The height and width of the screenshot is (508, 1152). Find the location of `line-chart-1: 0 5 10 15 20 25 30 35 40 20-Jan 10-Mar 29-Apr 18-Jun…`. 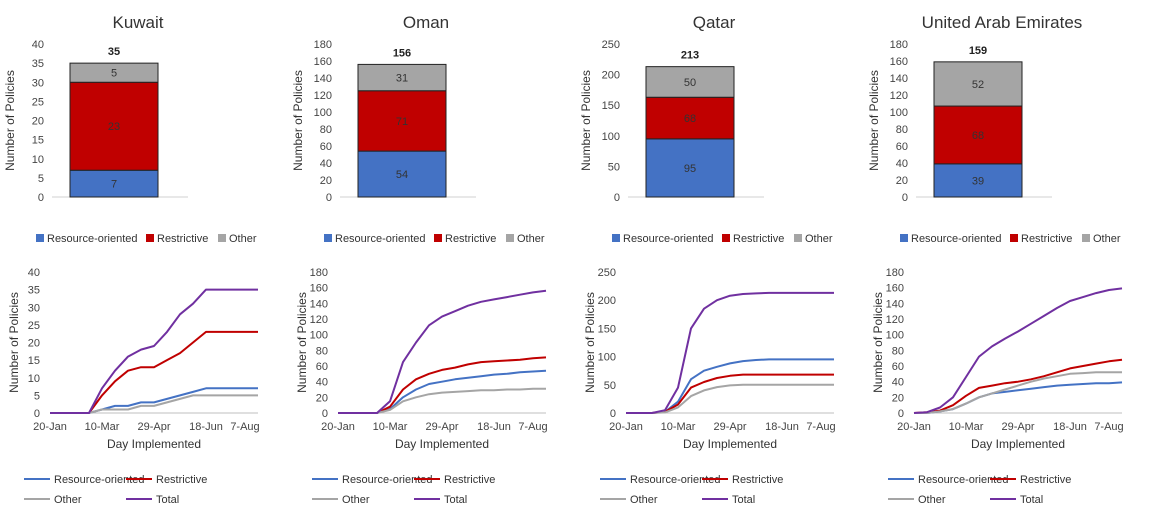

line-chart-1: 0 5 10 15 20 25 30 35 40 20-Jan 10-Mar 29-Apr 18-Jun… is located at coordinates (133, 386).